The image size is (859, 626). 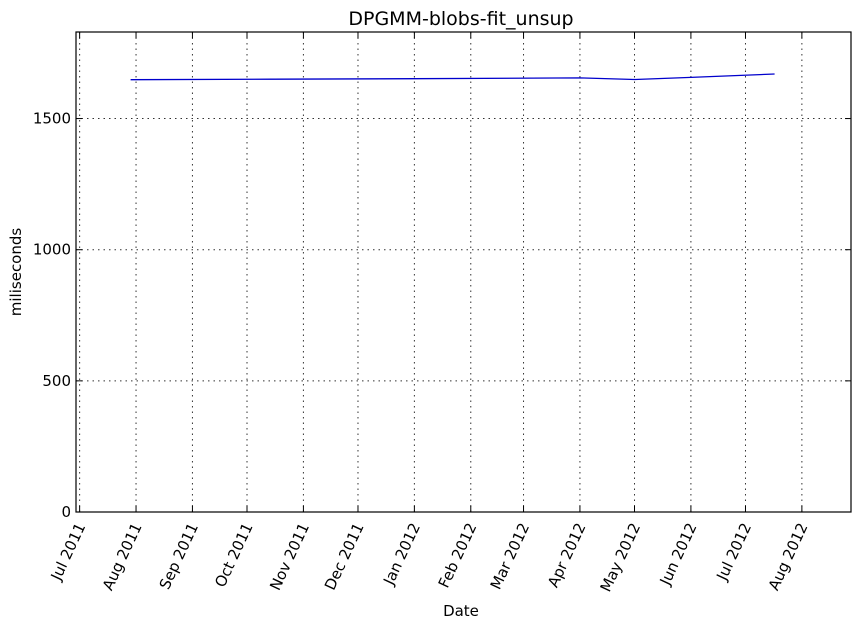 I want to click on y-tick-labels: 0 500 1000 1500, so click(x=52, y=315).